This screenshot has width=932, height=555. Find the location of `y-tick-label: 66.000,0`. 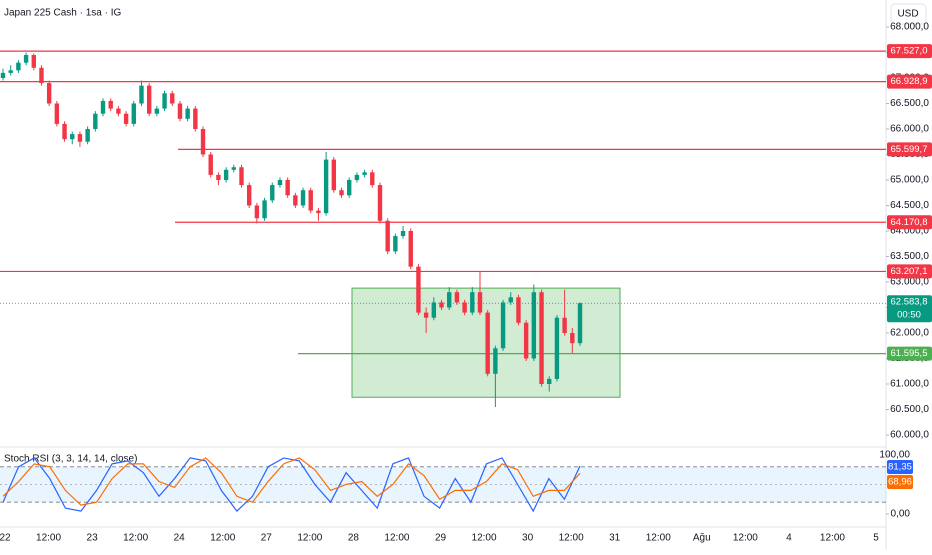

y-tick-label: 66.000,0 is located at coordinates (909, 129).